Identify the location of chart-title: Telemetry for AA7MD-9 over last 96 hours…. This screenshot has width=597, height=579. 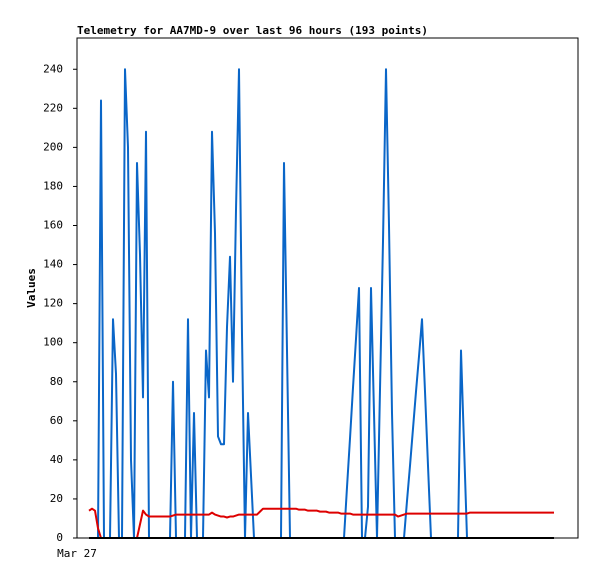
(252, 30).